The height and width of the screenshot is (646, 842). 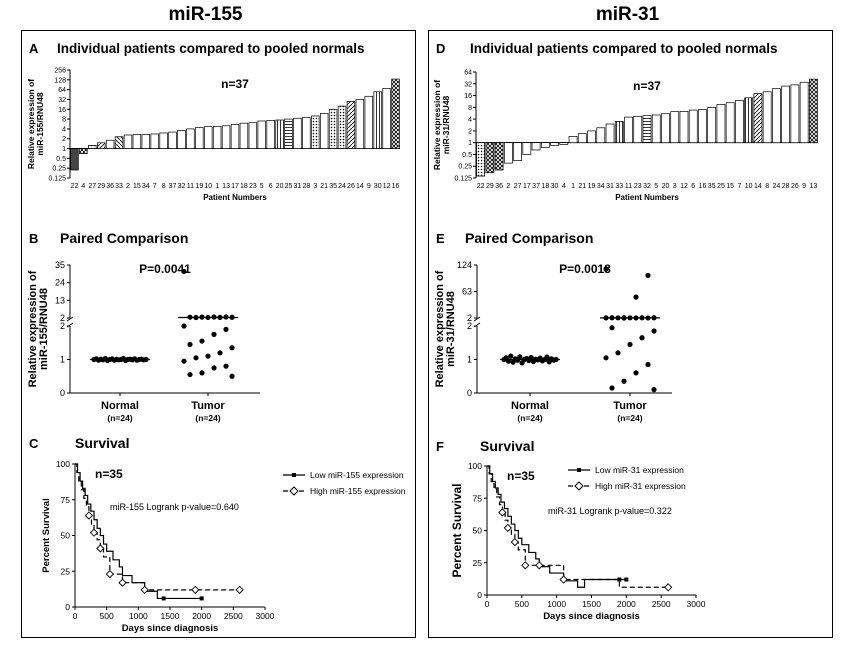 What do you see at coordinates (83, 186) in the screenshot?
I see `x-tick-label-A: 4` at bounding box center [83, 186].